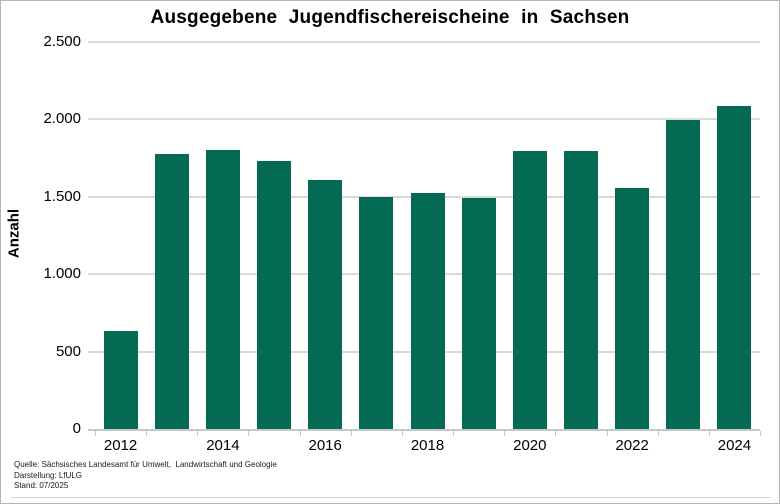 This screenshot has width=780, height=504. Describe the element at coordinates (120, 380) in the screenshot. I see `bar-2012` at that location.